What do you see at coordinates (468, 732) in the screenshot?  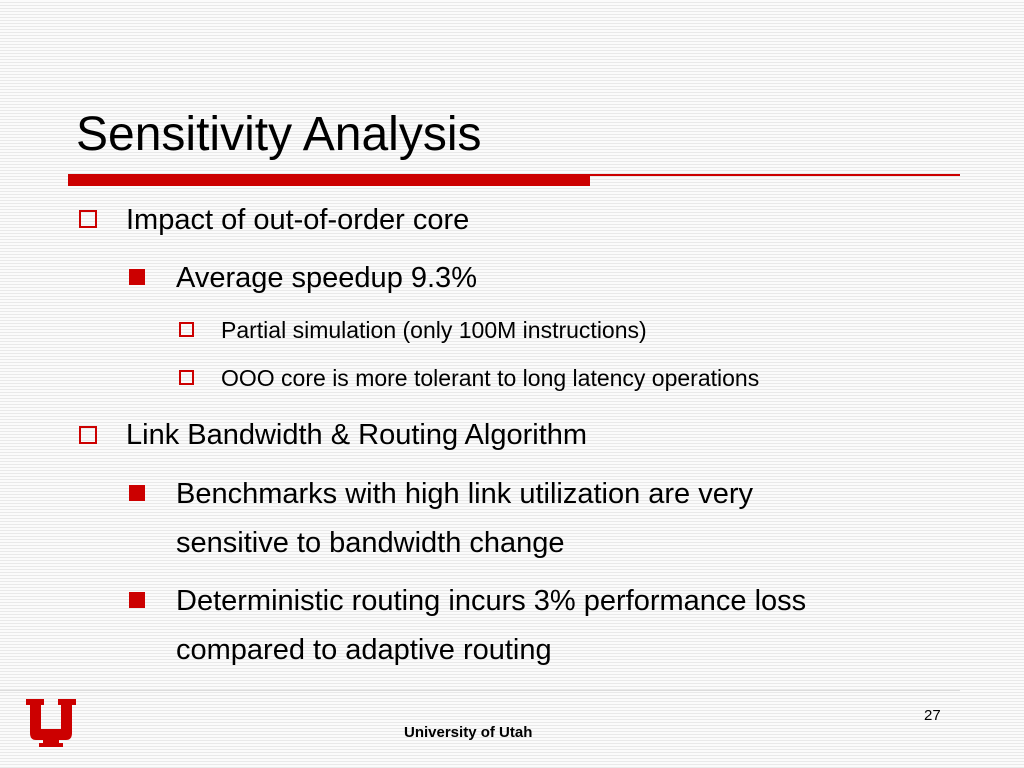 I see `footer-institution: University of Utah` at bounding box center [468, 732].